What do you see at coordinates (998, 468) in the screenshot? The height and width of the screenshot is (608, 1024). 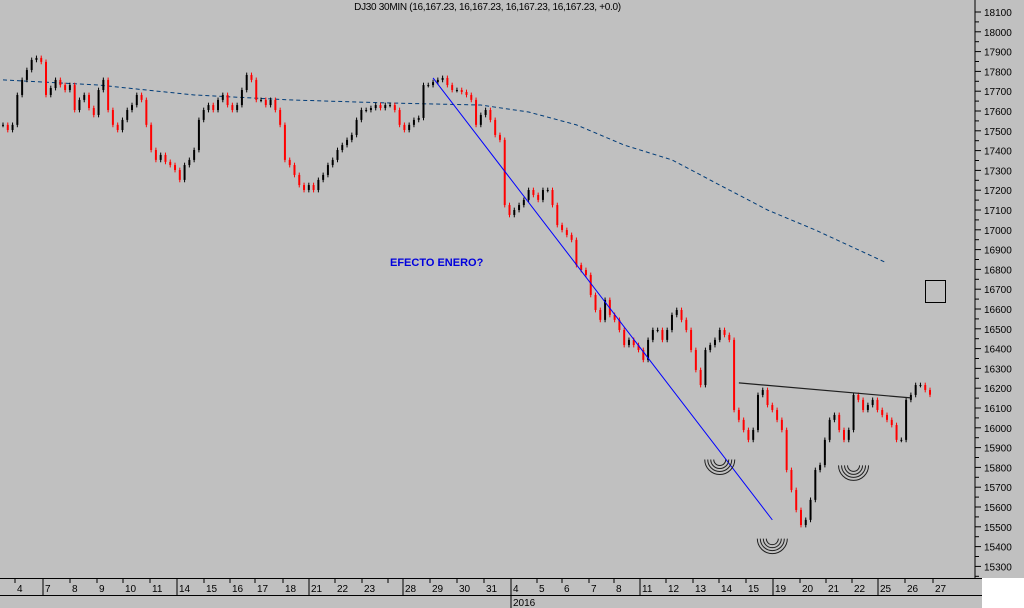 I see `price-tick-label: 15800` at bounding box center [998, 468].